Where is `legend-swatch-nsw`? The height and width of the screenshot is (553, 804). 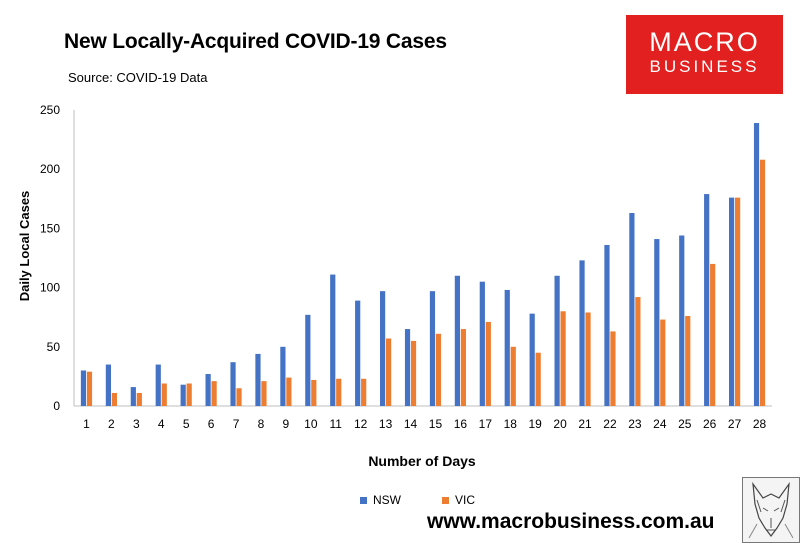 legend-swatch-nsw is located at coordinates (363, 500).